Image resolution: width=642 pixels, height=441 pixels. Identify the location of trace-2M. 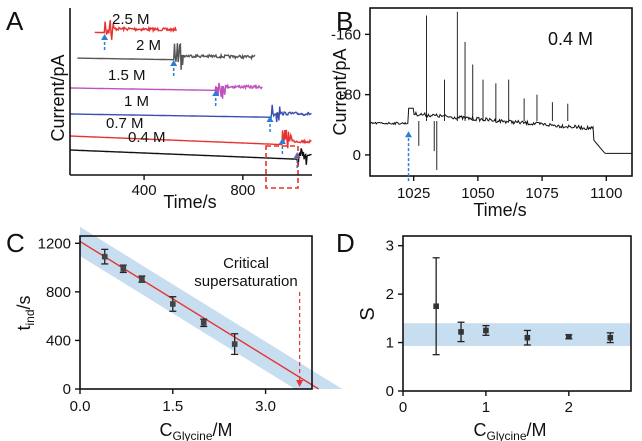
(166, 56).